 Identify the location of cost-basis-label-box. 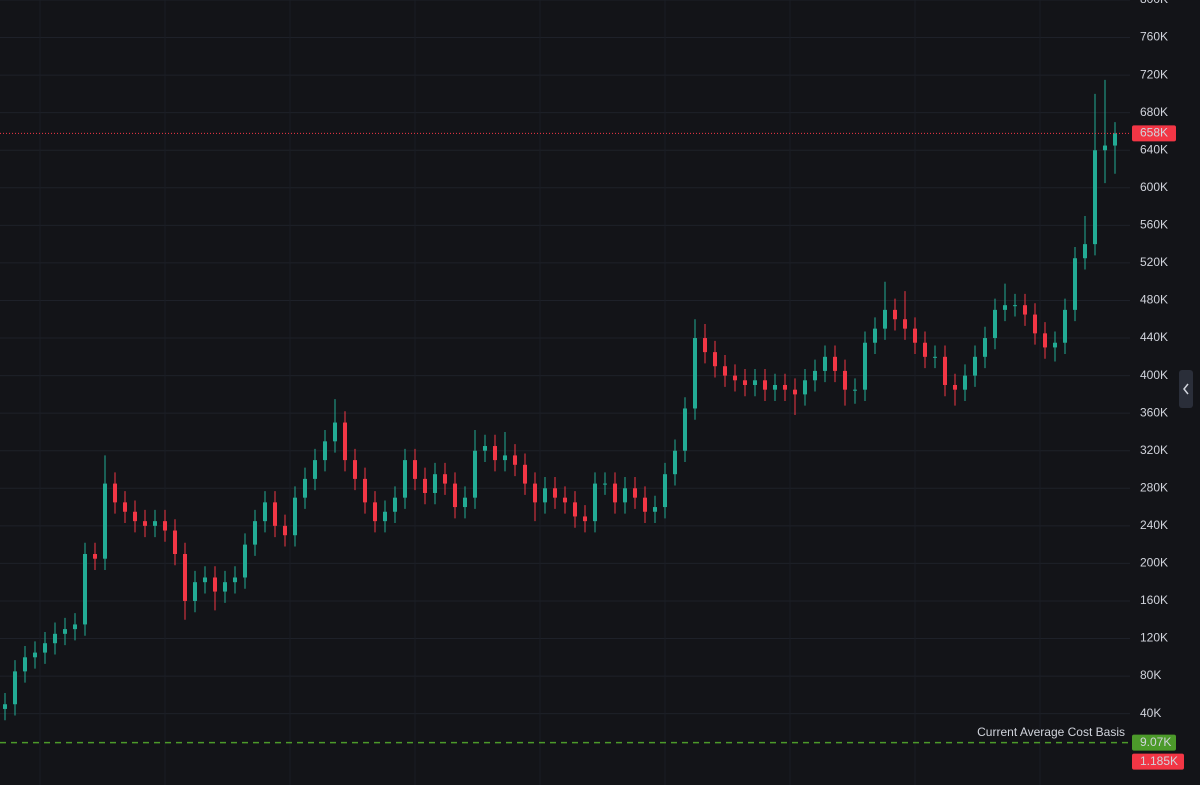
(1154, 742).